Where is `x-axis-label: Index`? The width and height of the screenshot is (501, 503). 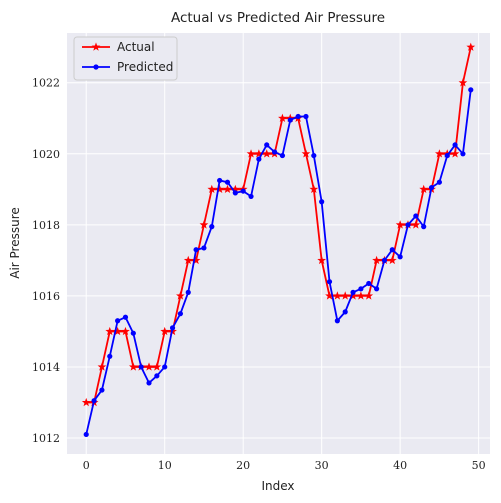
x-axis-label: Index is located at coordinates (277, 486).